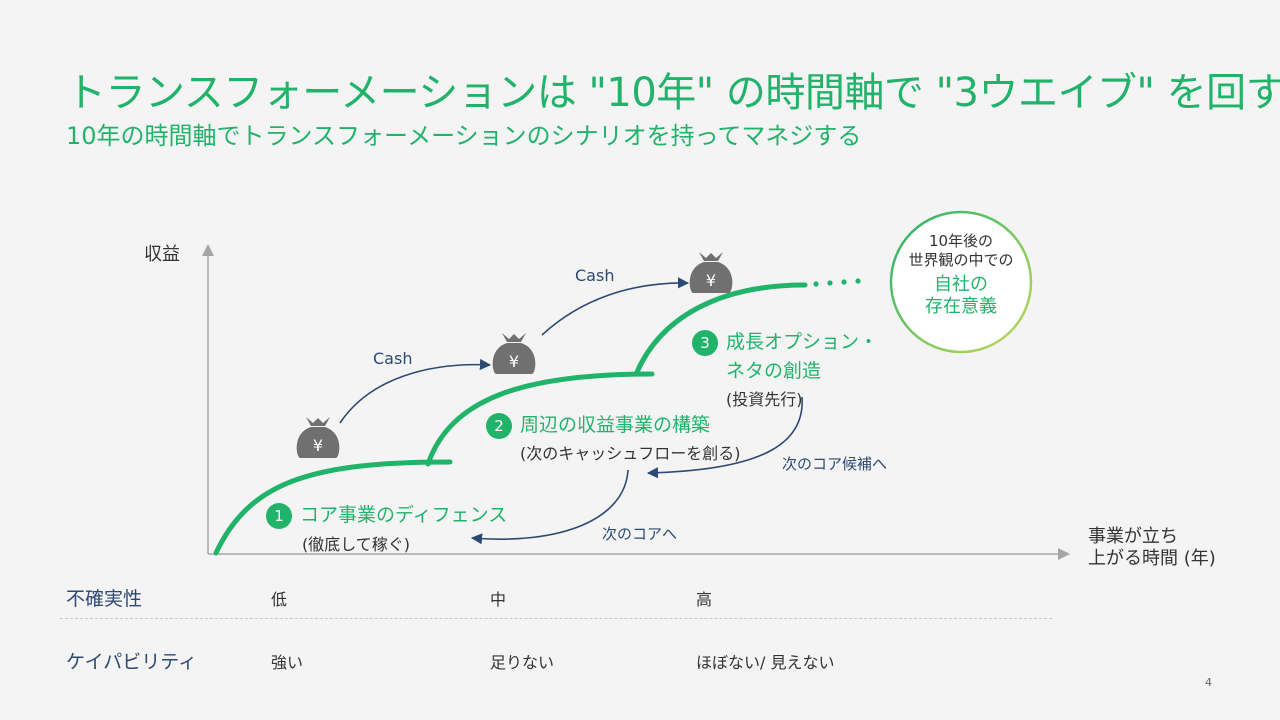 This screenshot has width=1280, height=720. I want to click on wave-3-title-line1: 成長オプション・, so click(802, 342).